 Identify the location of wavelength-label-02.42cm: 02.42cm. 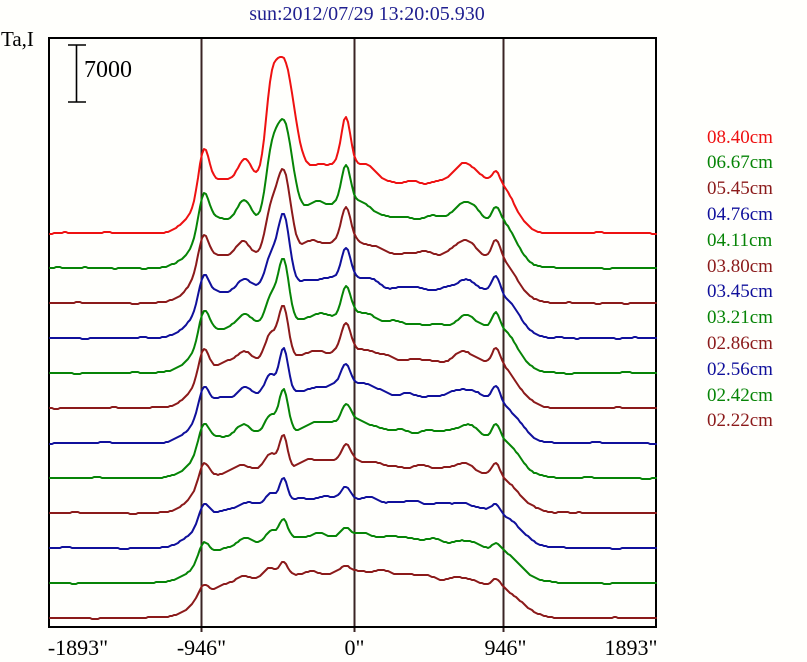
(740, 395).